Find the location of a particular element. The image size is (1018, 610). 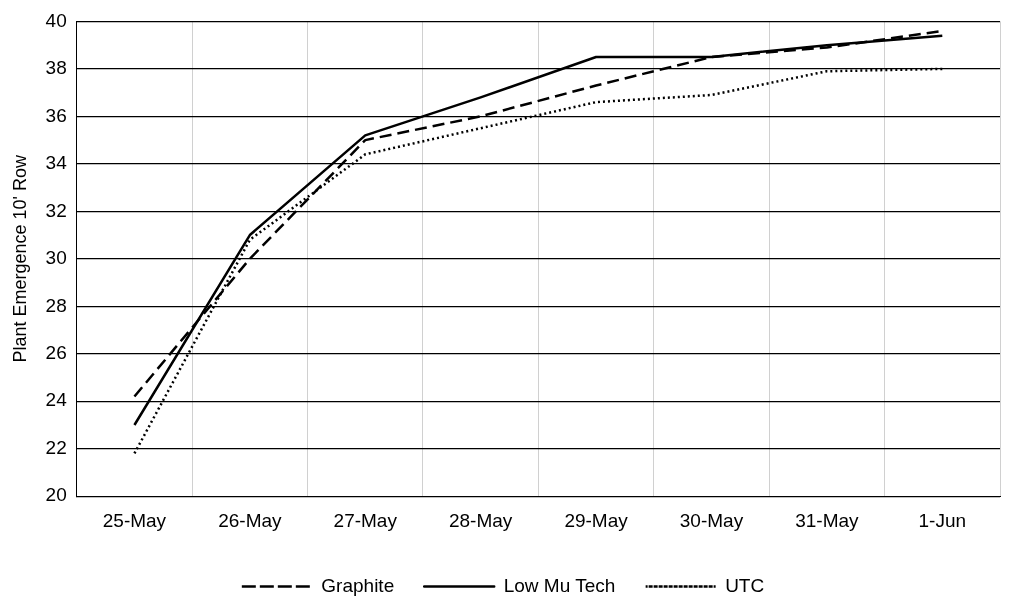

y-tick-label: 34 is located at coordinates (56, 163).